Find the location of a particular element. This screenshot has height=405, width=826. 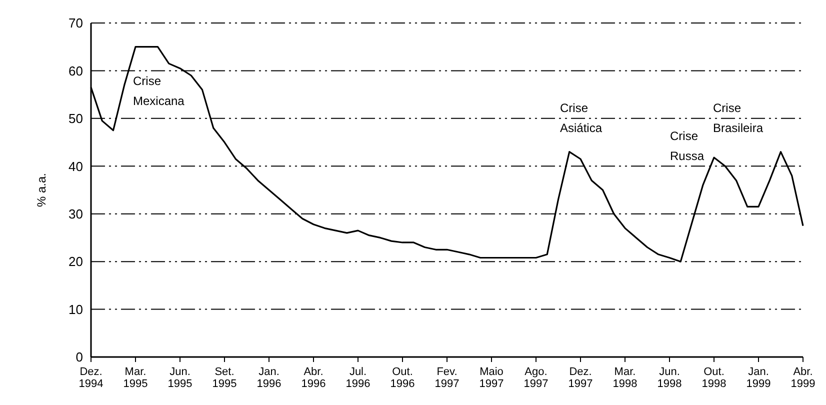

y-tick-label: 50 is located at coordinates (75, 118).